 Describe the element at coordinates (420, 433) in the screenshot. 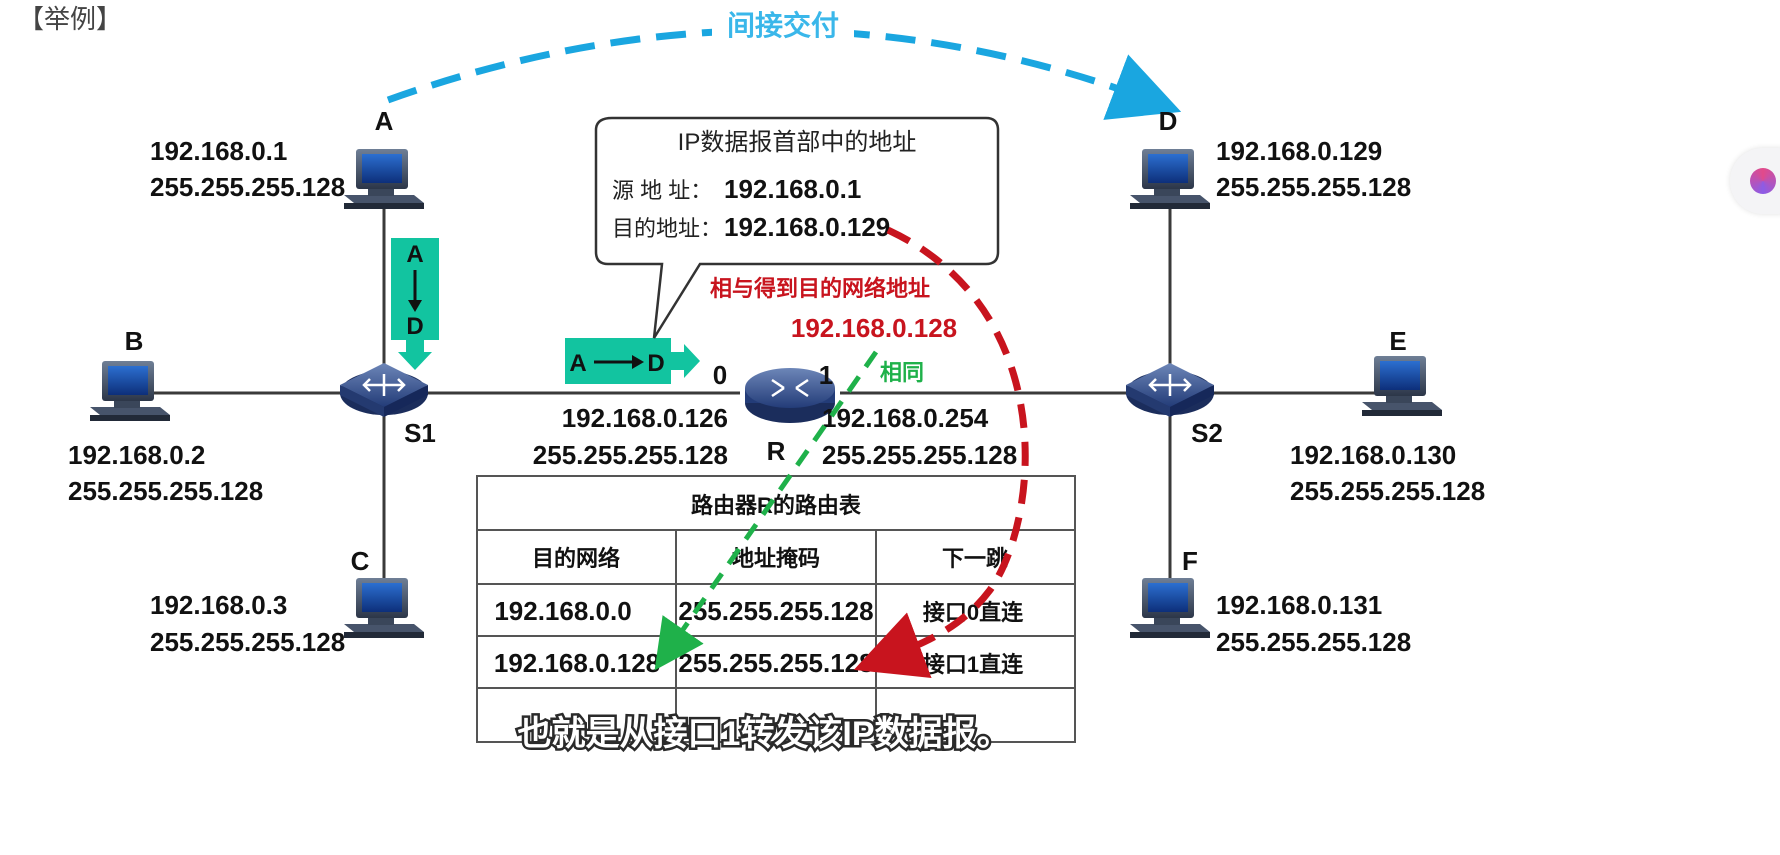

I see `switch-s1-label: S1` at that location.